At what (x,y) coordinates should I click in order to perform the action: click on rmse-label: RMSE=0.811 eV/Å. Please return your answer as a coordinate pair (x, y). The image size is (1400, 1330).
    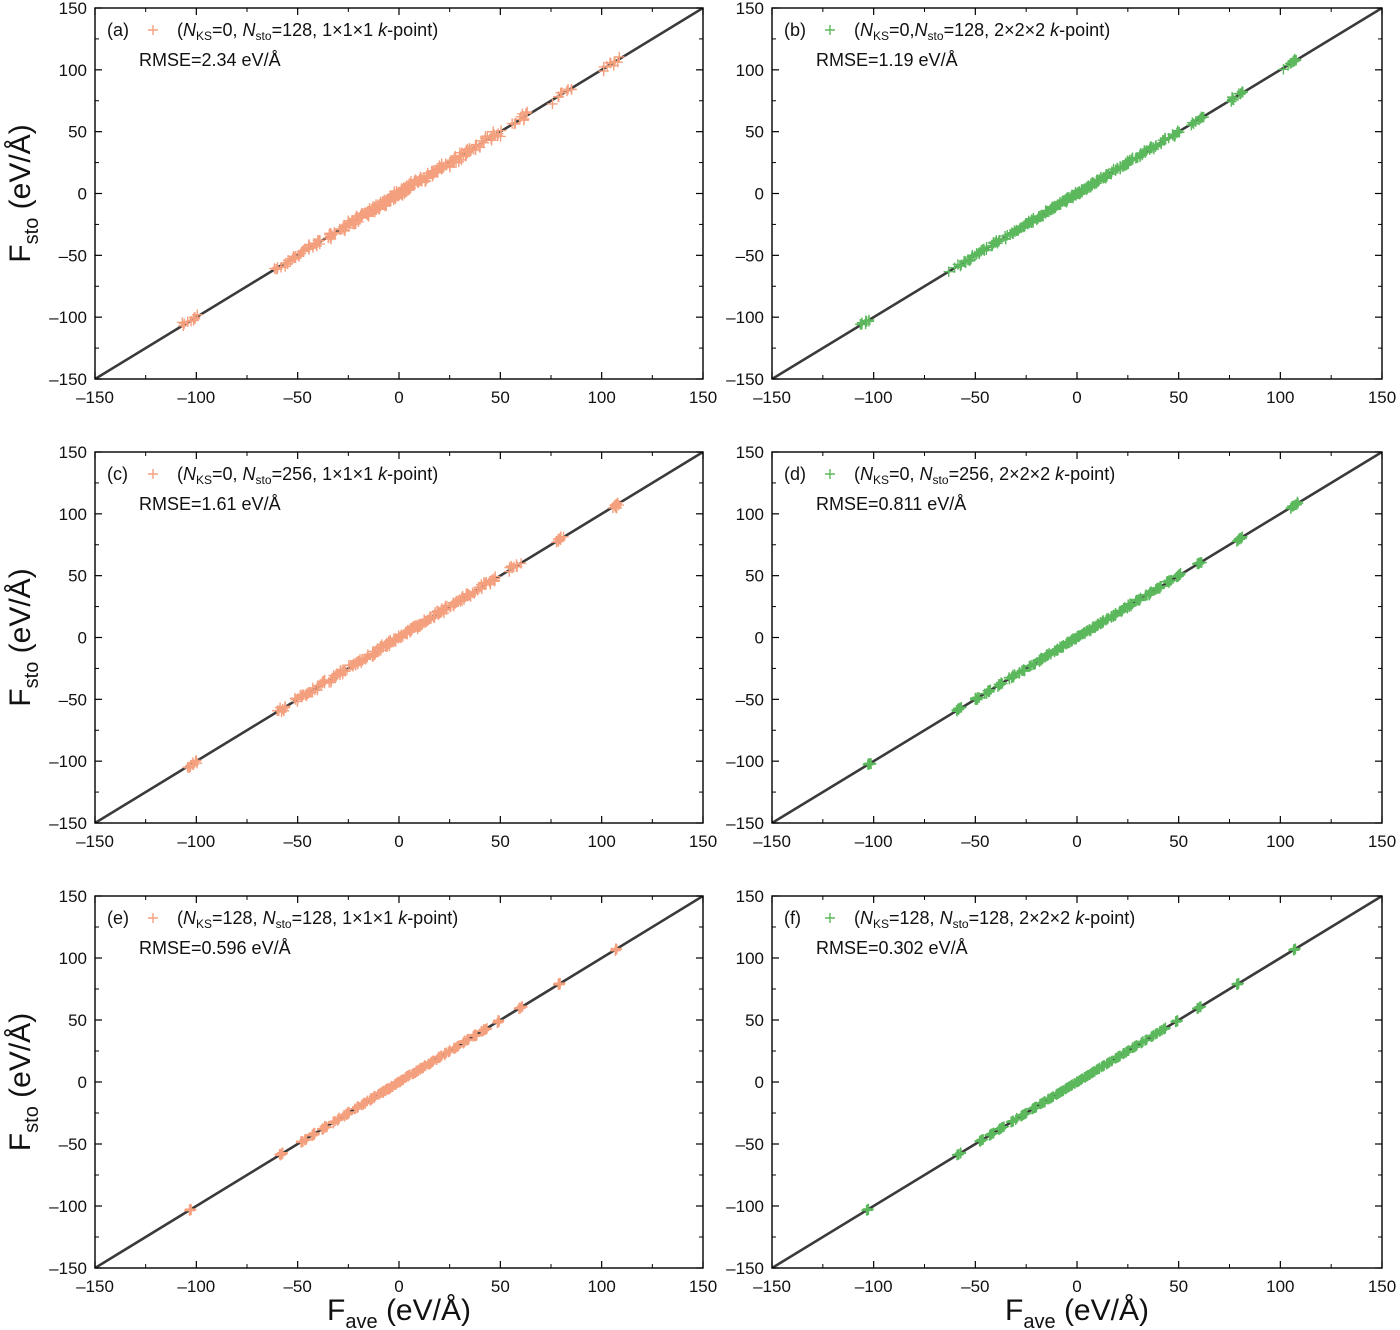
    Looking at the image, I should click on (891, 504).